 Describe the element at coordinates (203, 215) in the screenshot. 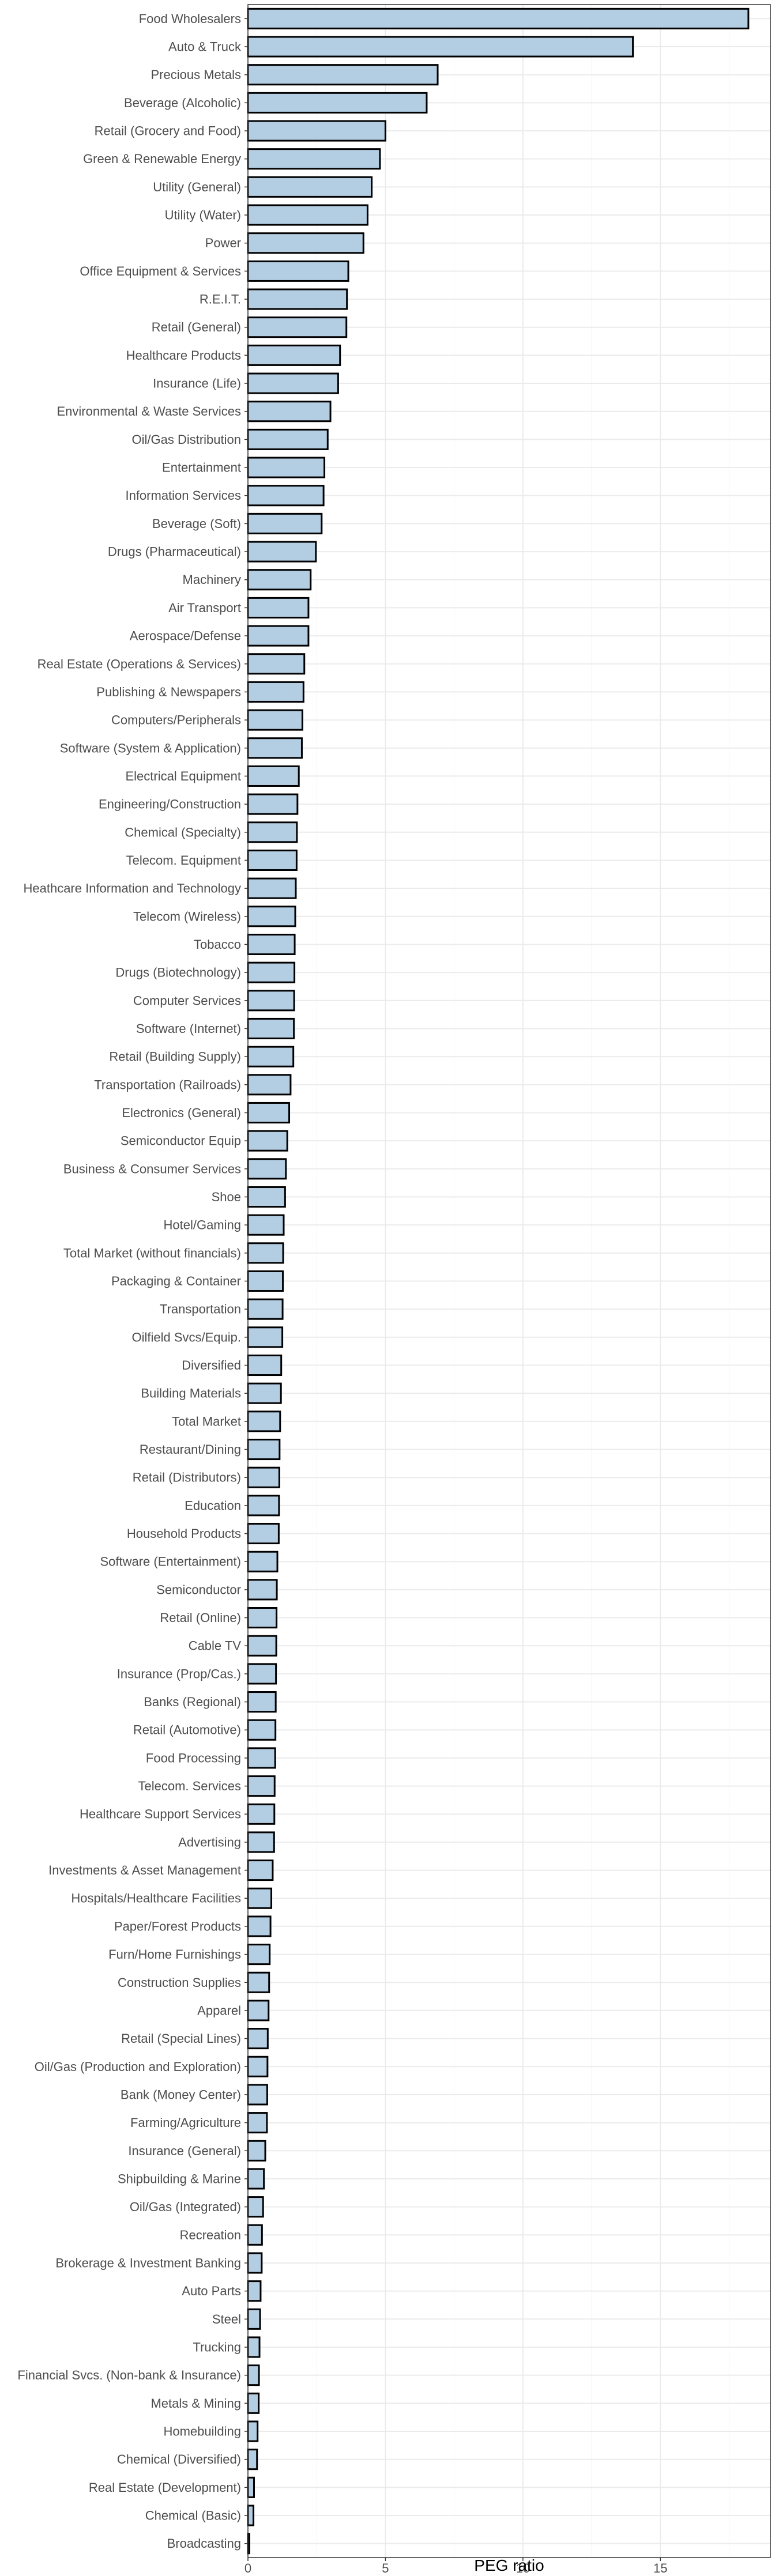

I see `category-label: Utility (Water)` at that location.